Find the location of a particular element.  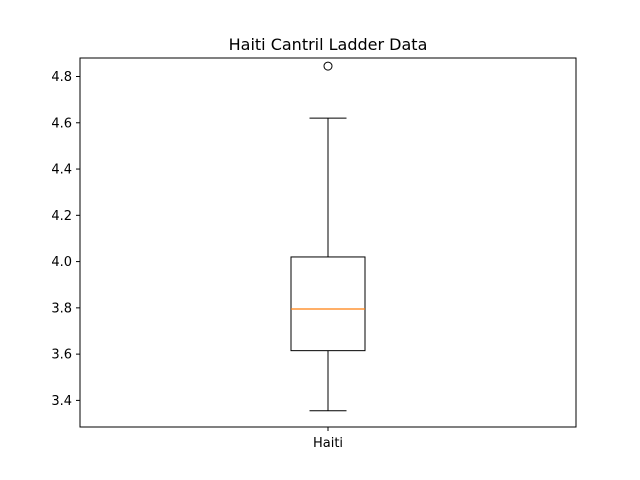

interquartile-box is located at coordinates (328, 304).